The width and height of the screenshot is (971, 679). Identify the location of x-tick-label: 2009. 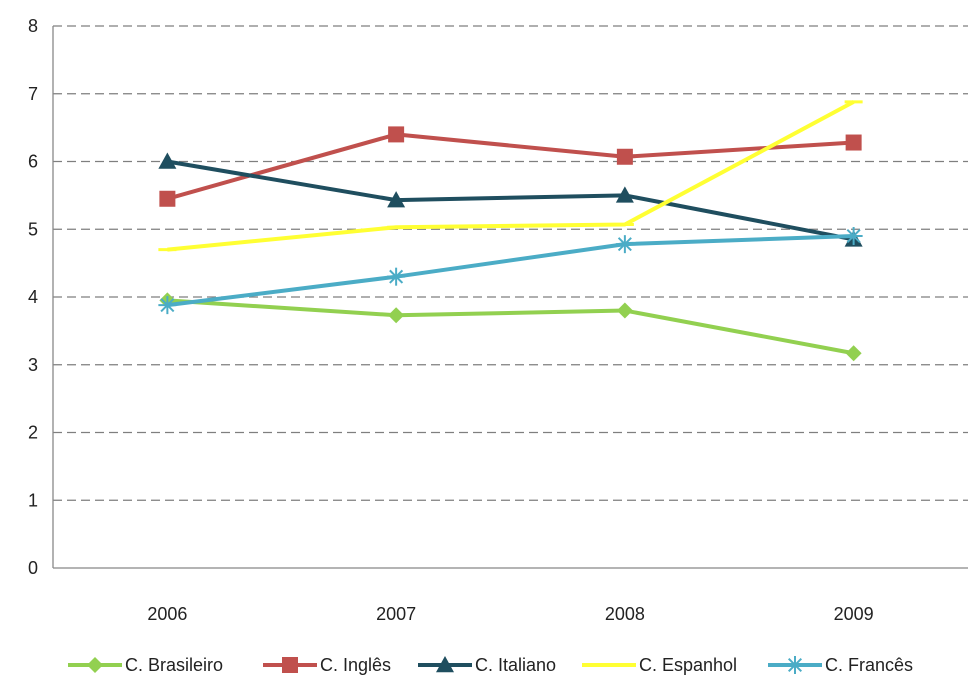
(854, 614).